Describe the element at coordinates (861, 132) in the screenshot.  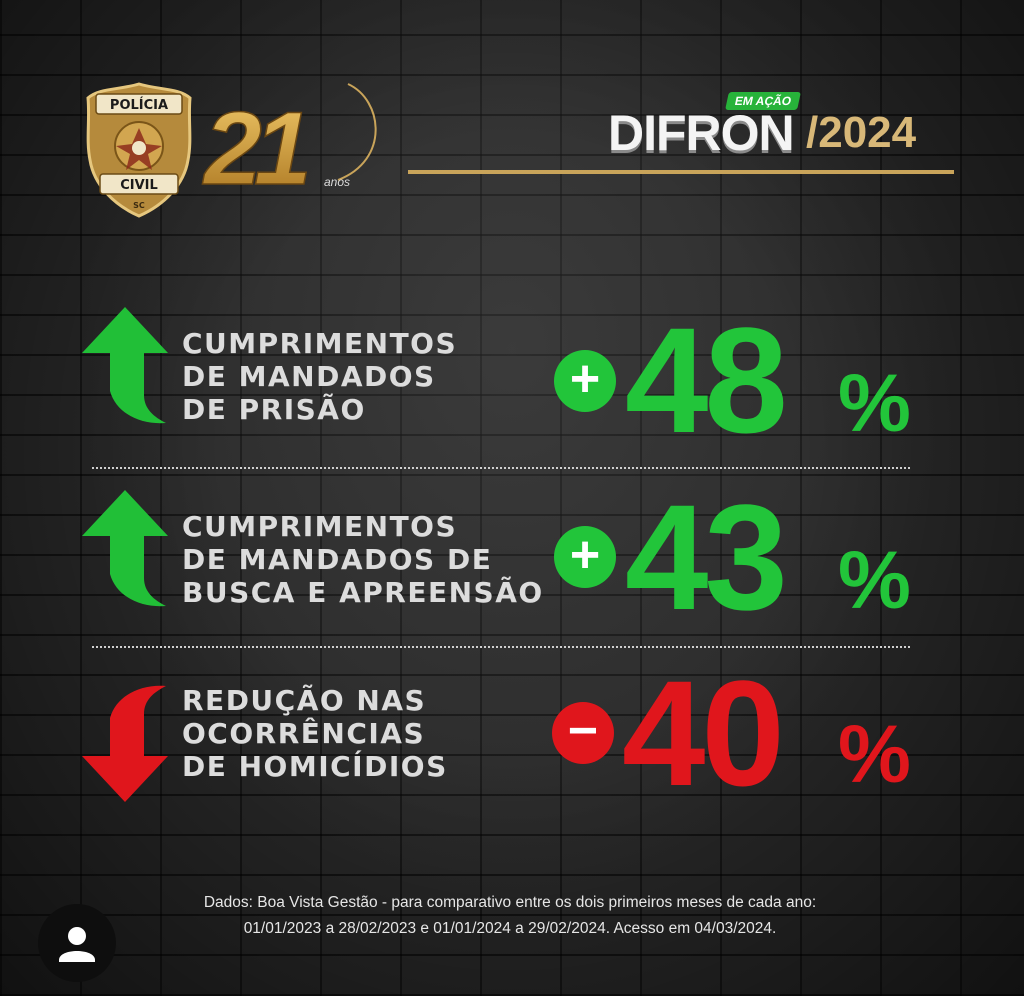
I see `program-year: /2024` at that location.